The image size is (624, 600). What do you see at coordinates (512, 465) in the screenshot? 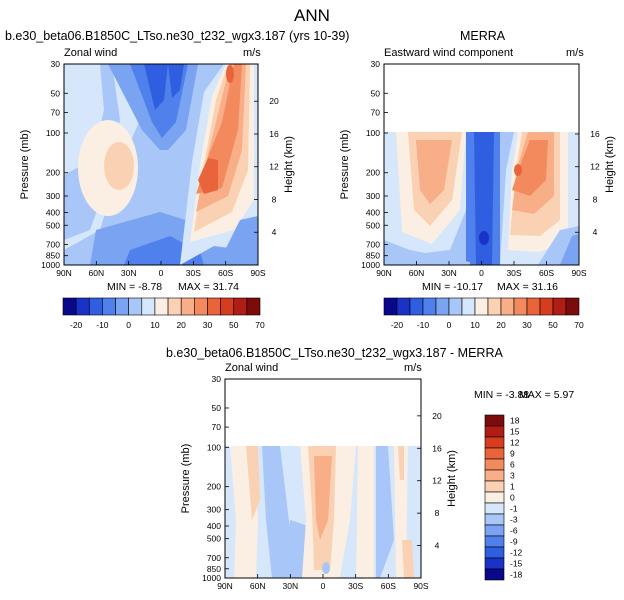
I see `colorbar-3-label: 6` at bounding box center [512, 465].